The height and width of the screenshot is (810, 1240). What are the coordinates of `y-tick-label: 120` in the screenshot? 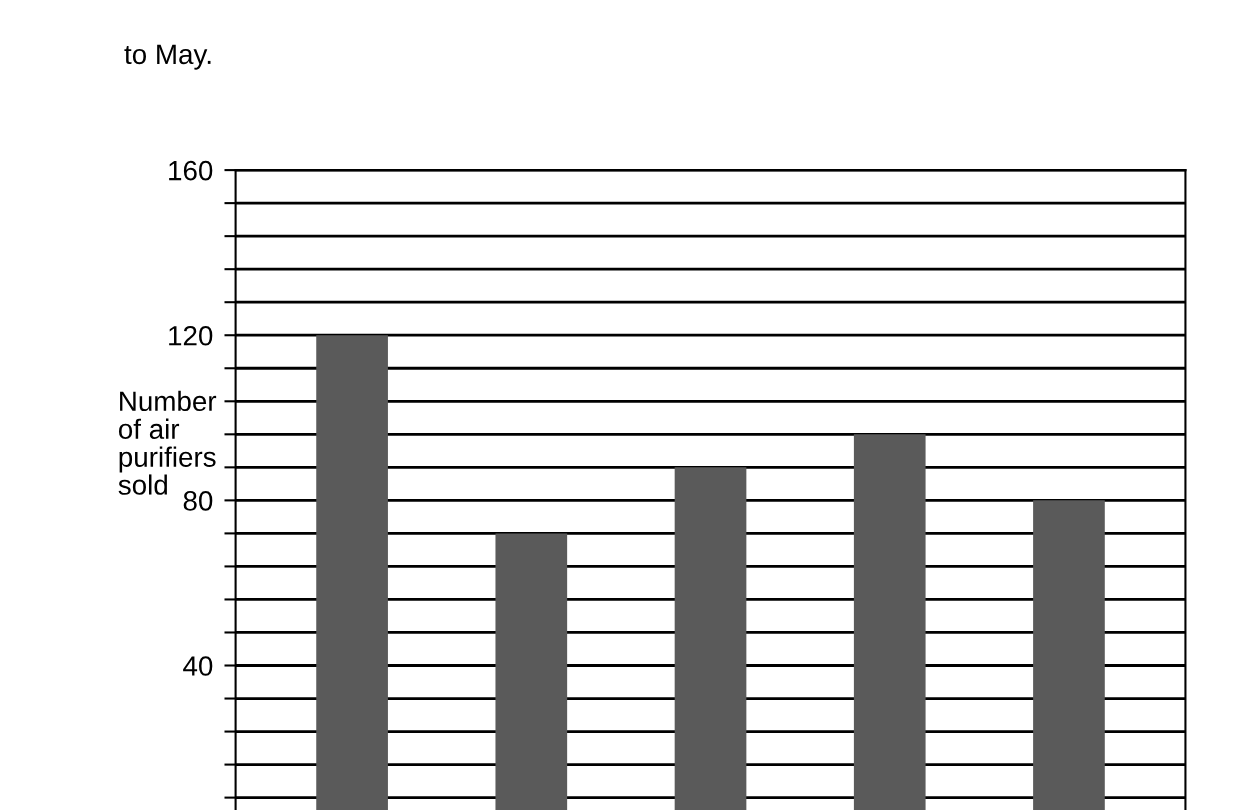 It's located at (191, 335).